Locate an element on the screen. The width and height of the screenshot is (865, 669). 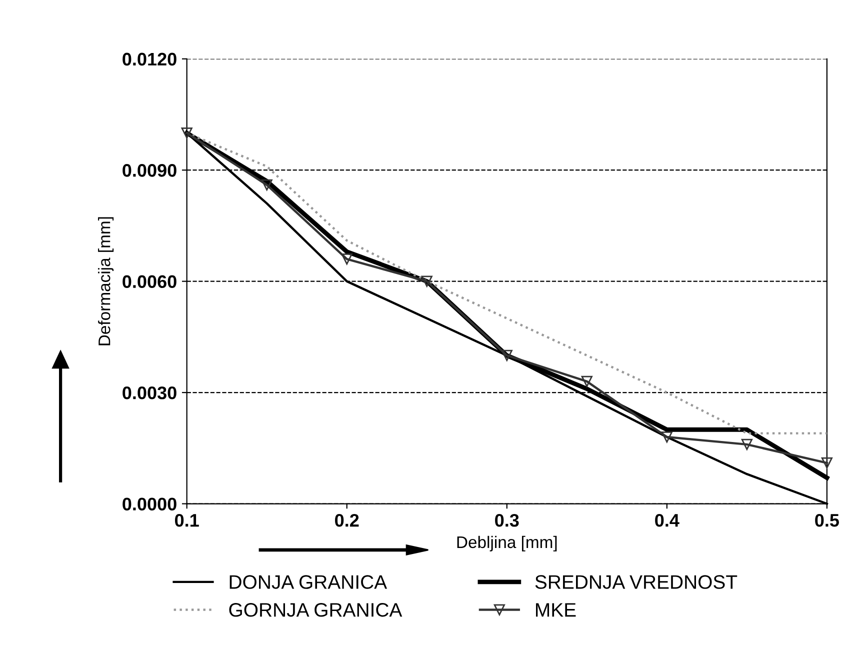
x-axis-title: Debljina [mm] is located at coordinates (507, 544).